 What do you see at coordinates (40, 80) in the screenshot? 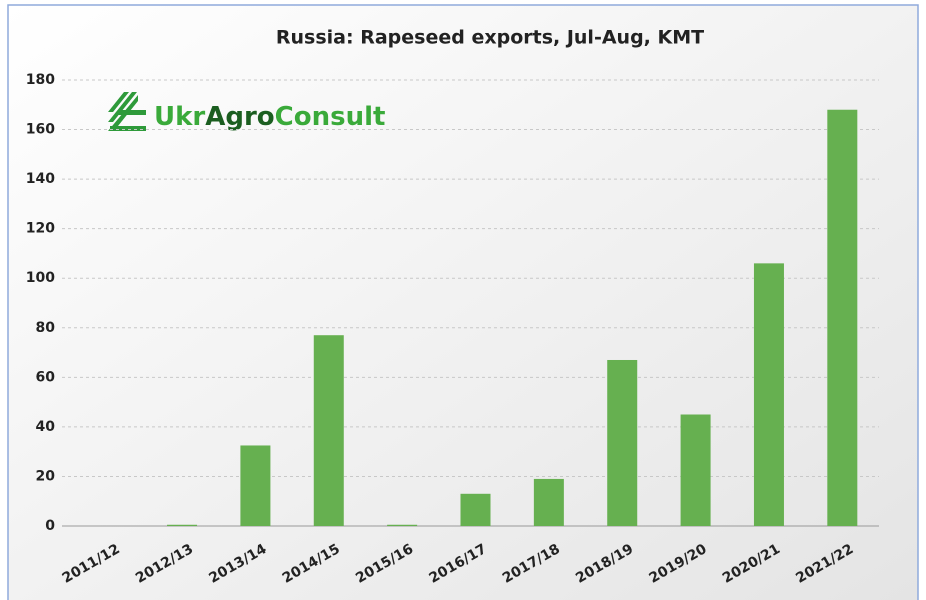
I see `y-tick-label: 180` at bounding box center [40, 80].